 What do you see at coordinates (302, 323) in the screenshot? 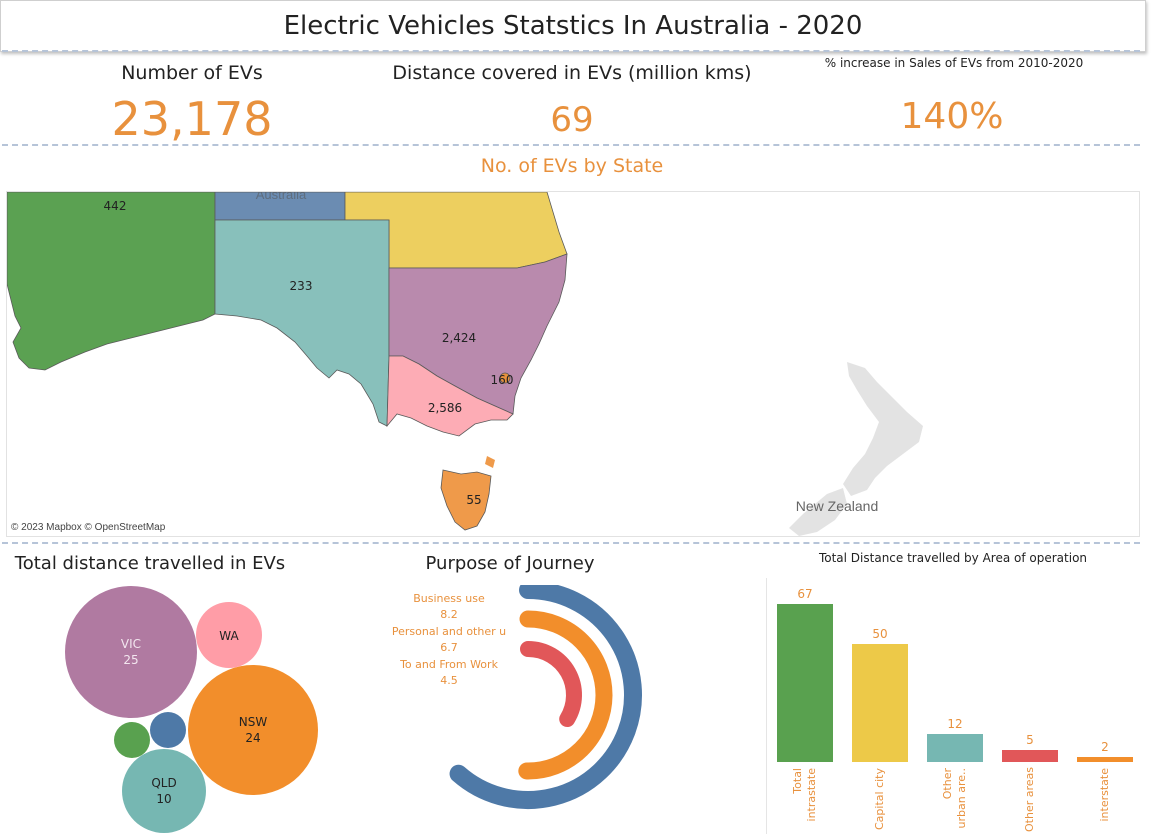
I see `state-sa` at bounding box center [302, 323].